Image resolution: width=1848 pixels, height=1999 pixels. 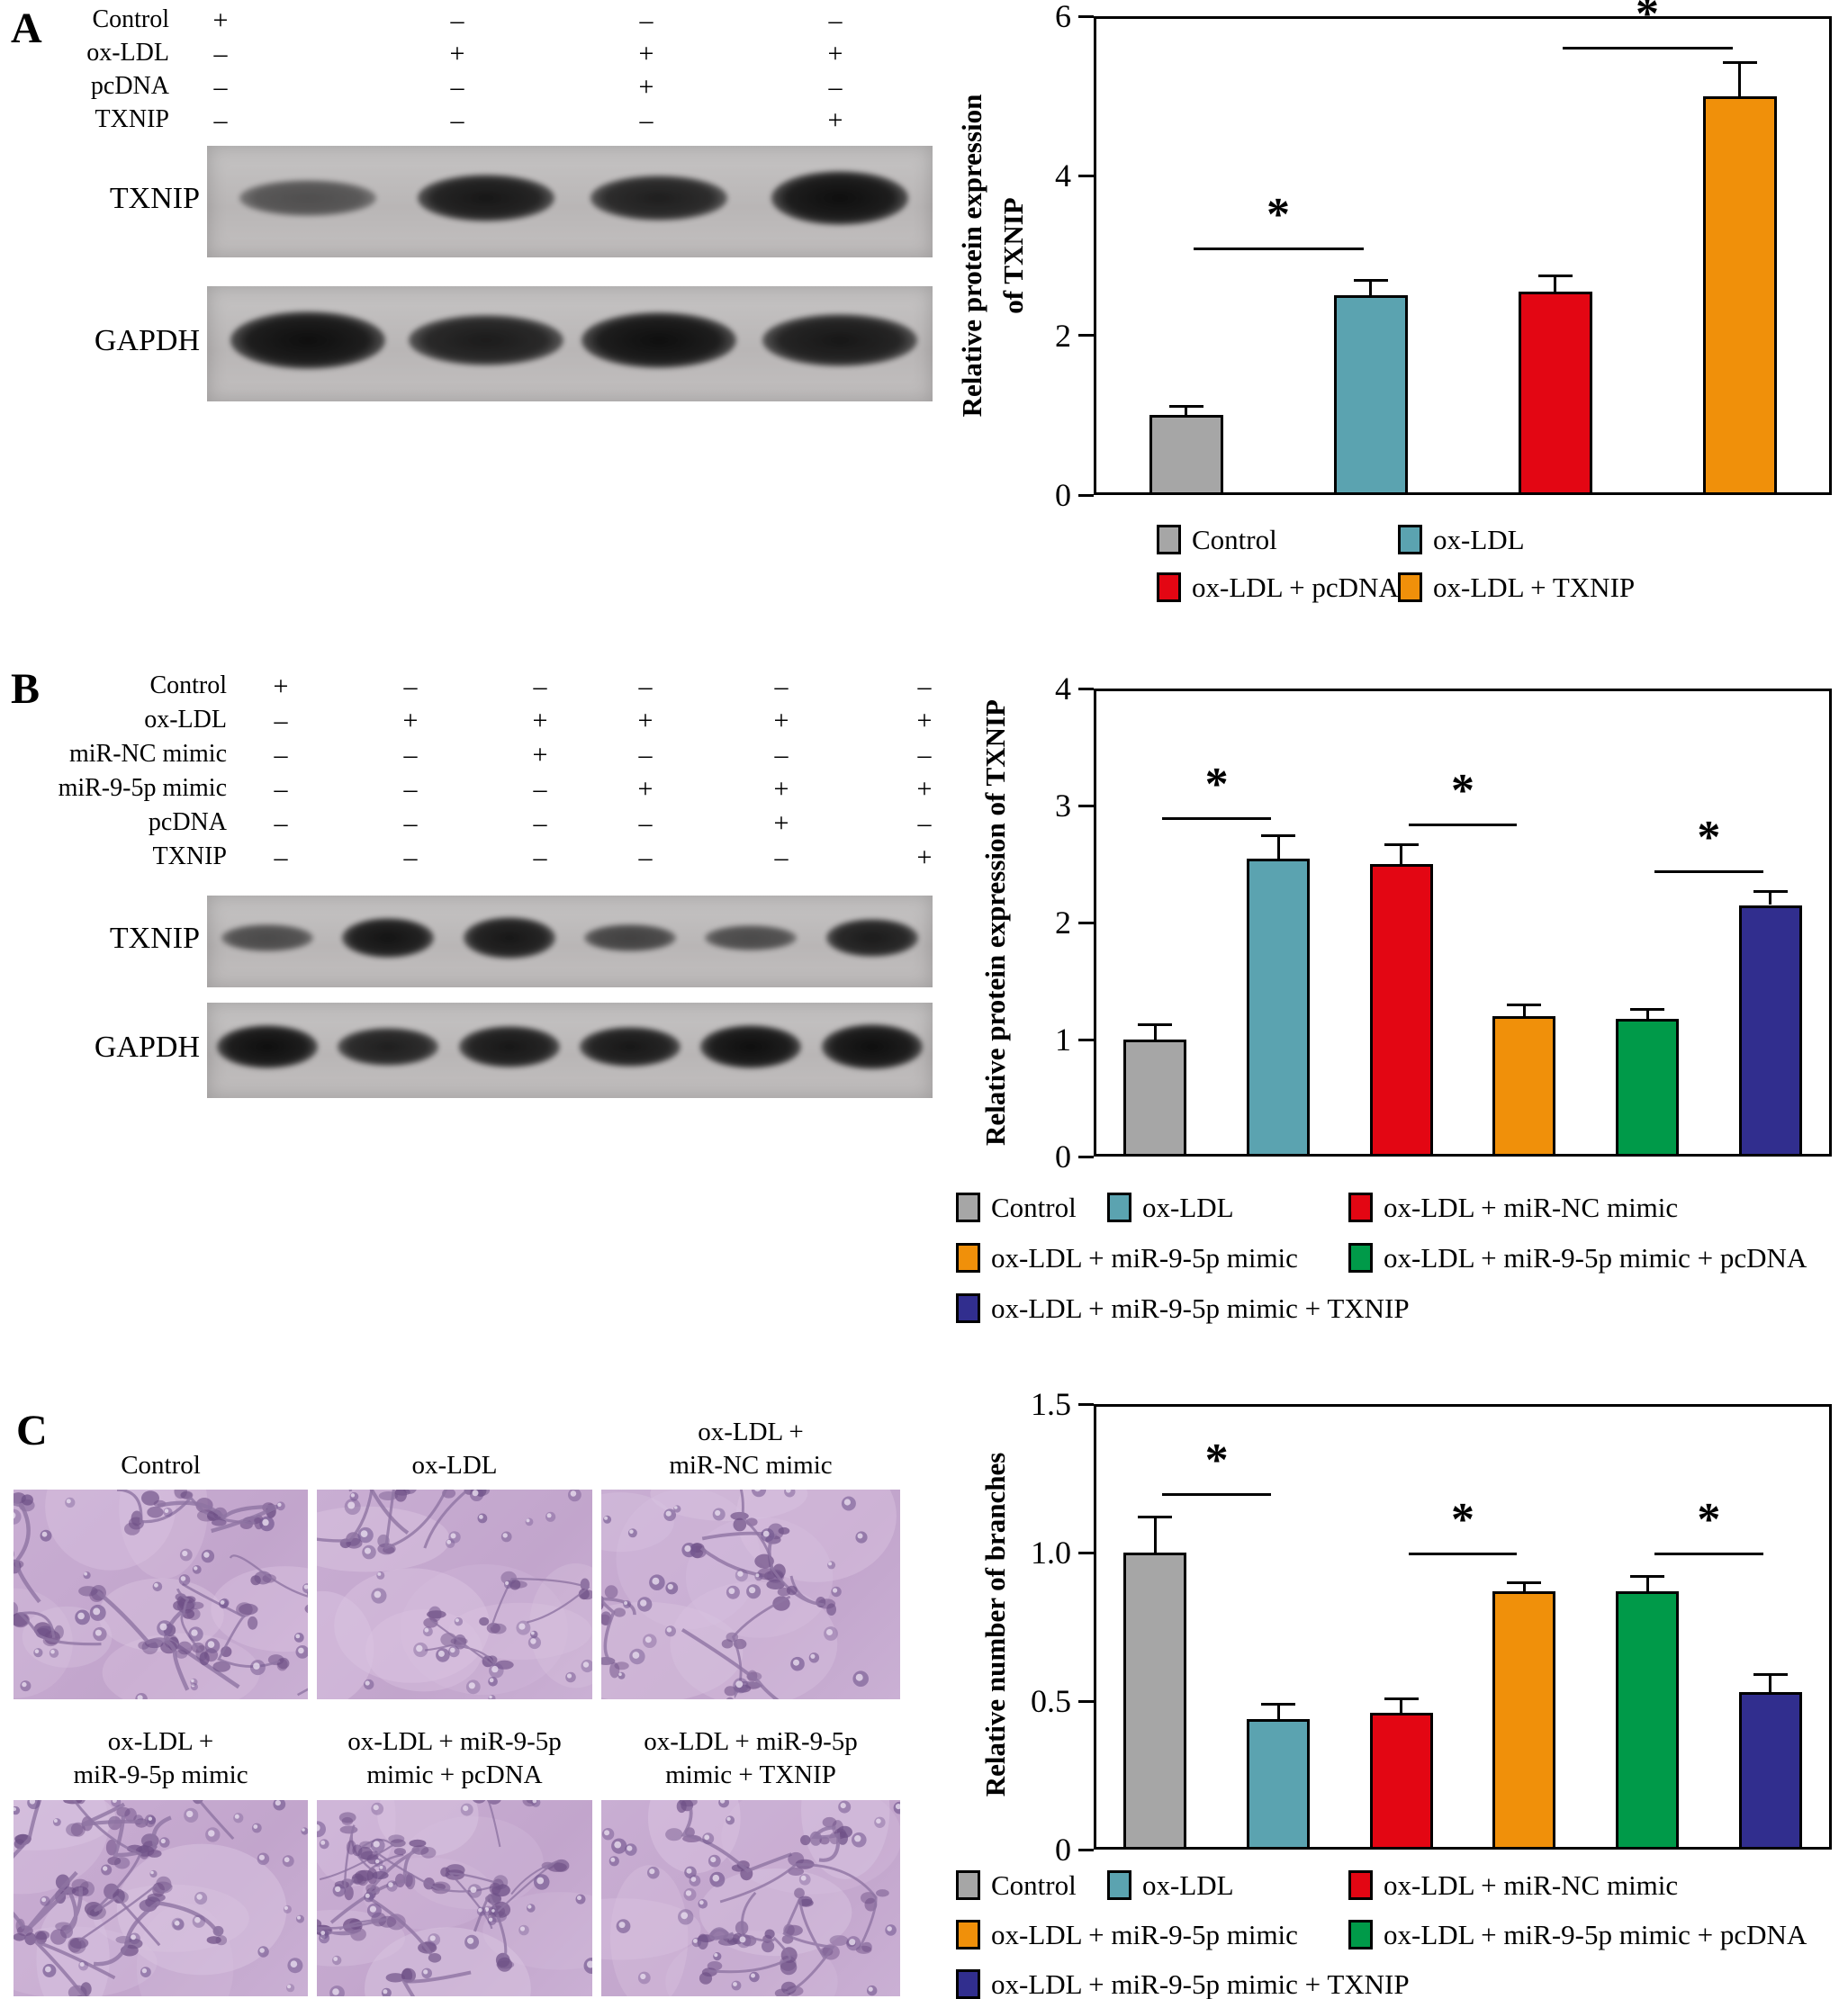 I want to click on legend-label: ox-LDL + miR-NC mimic, so click(x=1531, y=1885).